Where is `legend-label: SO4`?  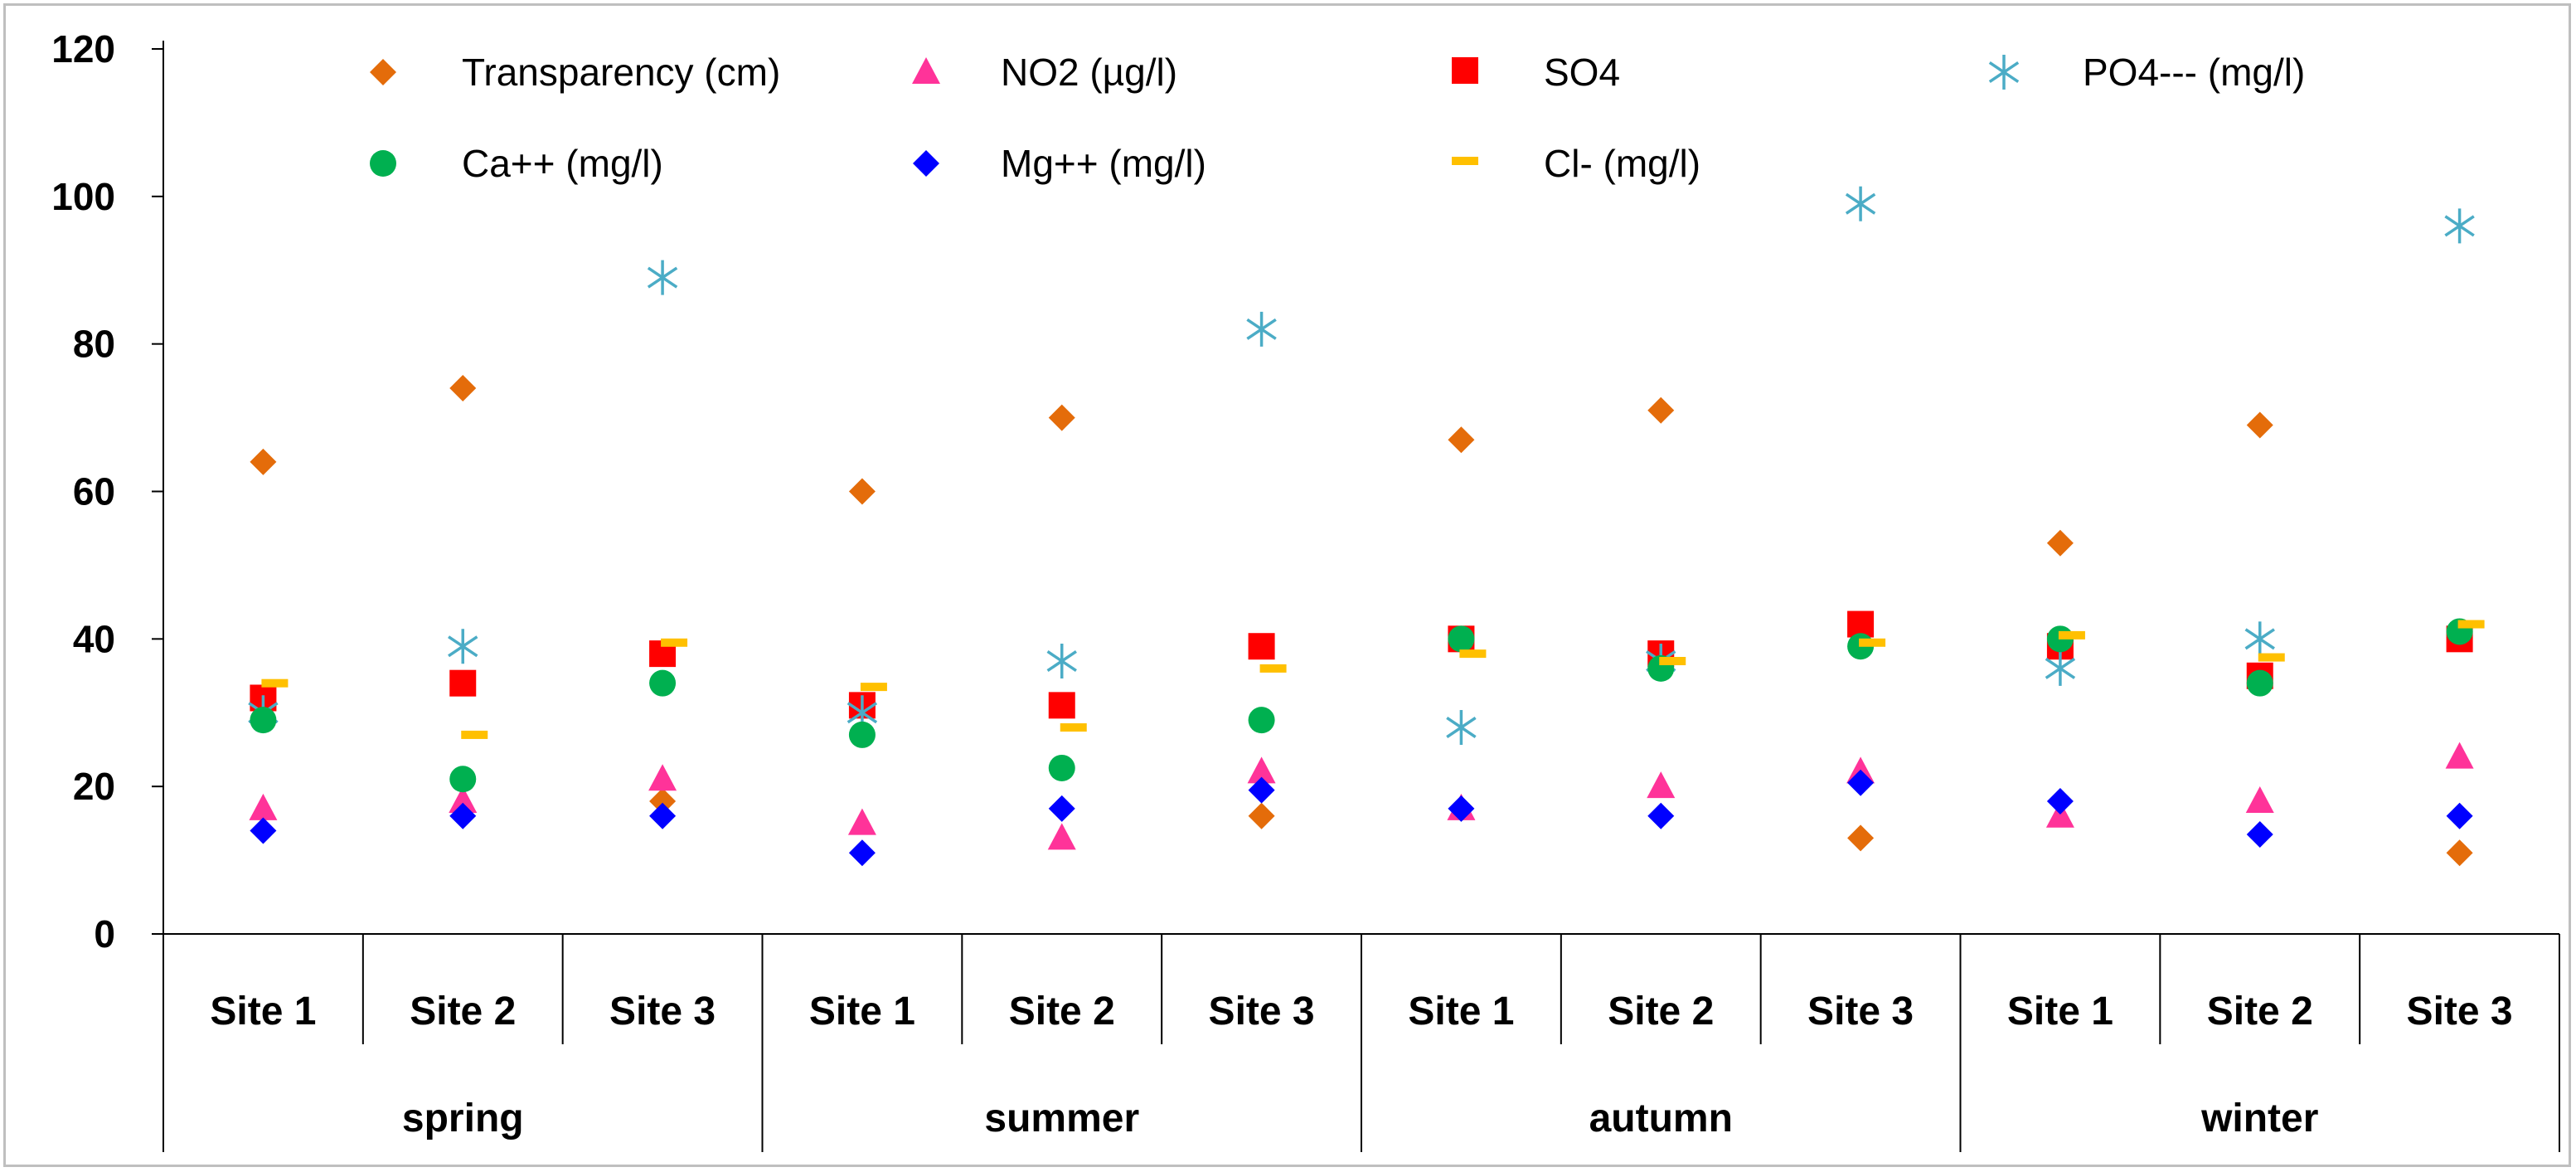
legend-label: SO4 is located at coordinates (1582, 72).